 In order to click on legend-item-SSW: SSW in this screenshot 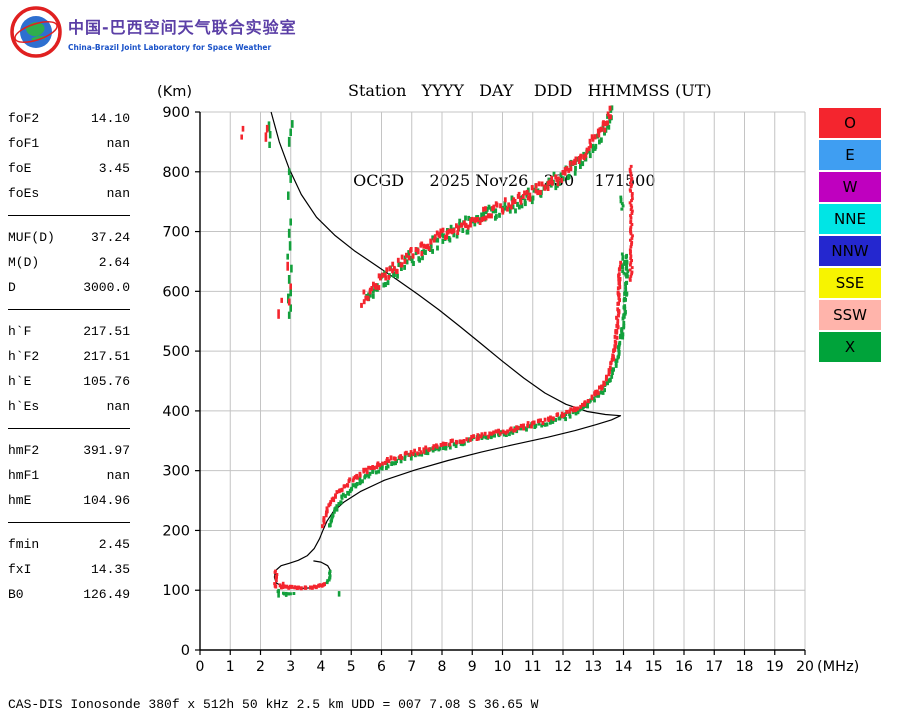, I will do `click(850, 315)`.